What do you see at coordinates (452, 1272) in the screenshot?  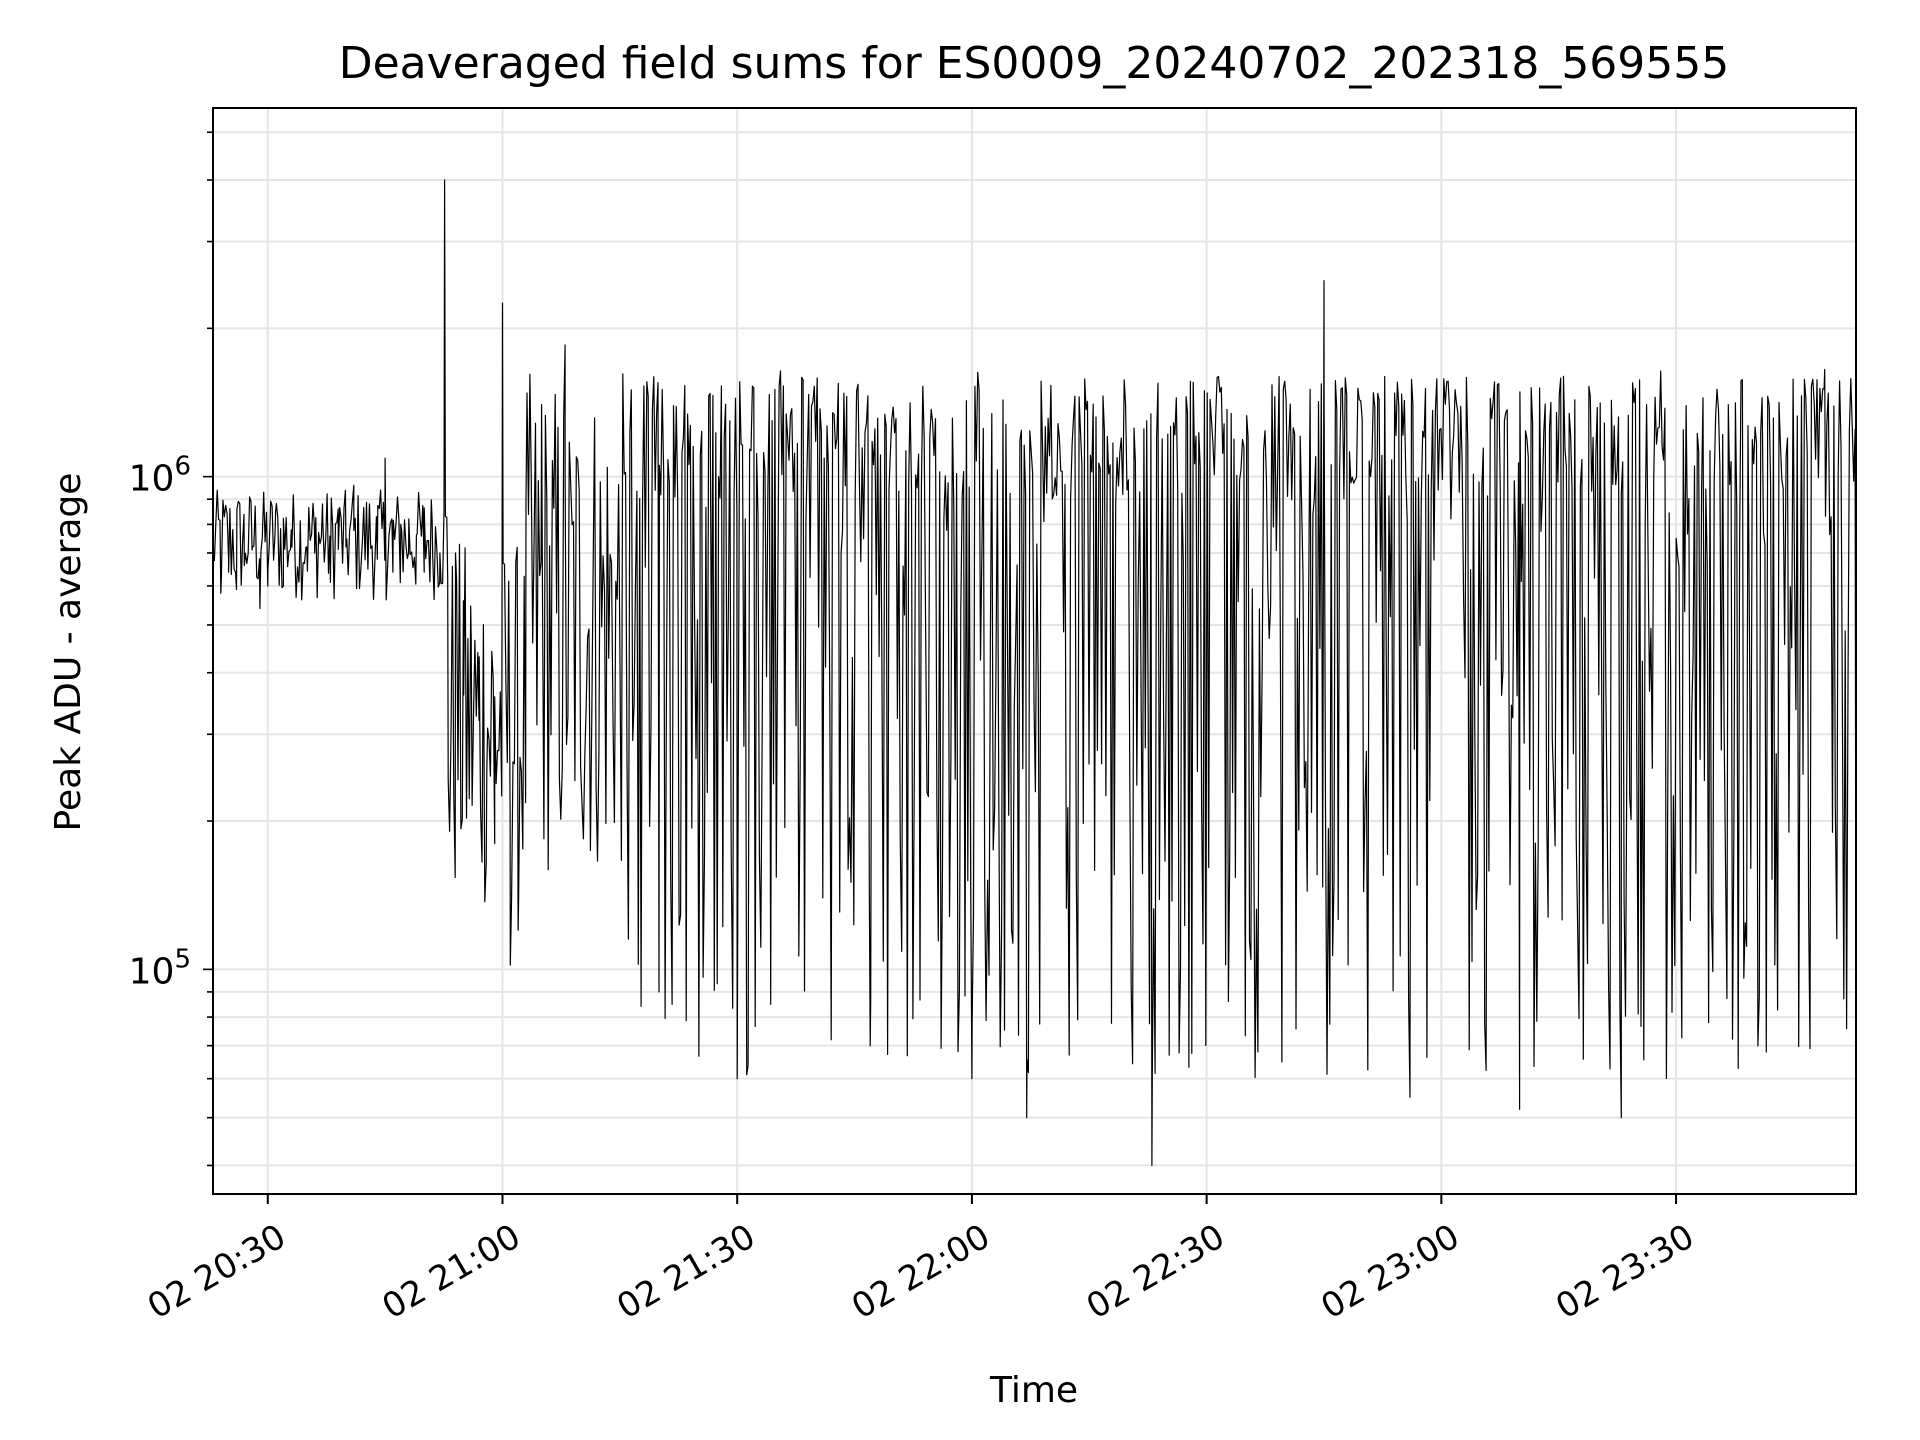 I see `x-tick-label: 02 21:00` at bounding box center [452, 1272].